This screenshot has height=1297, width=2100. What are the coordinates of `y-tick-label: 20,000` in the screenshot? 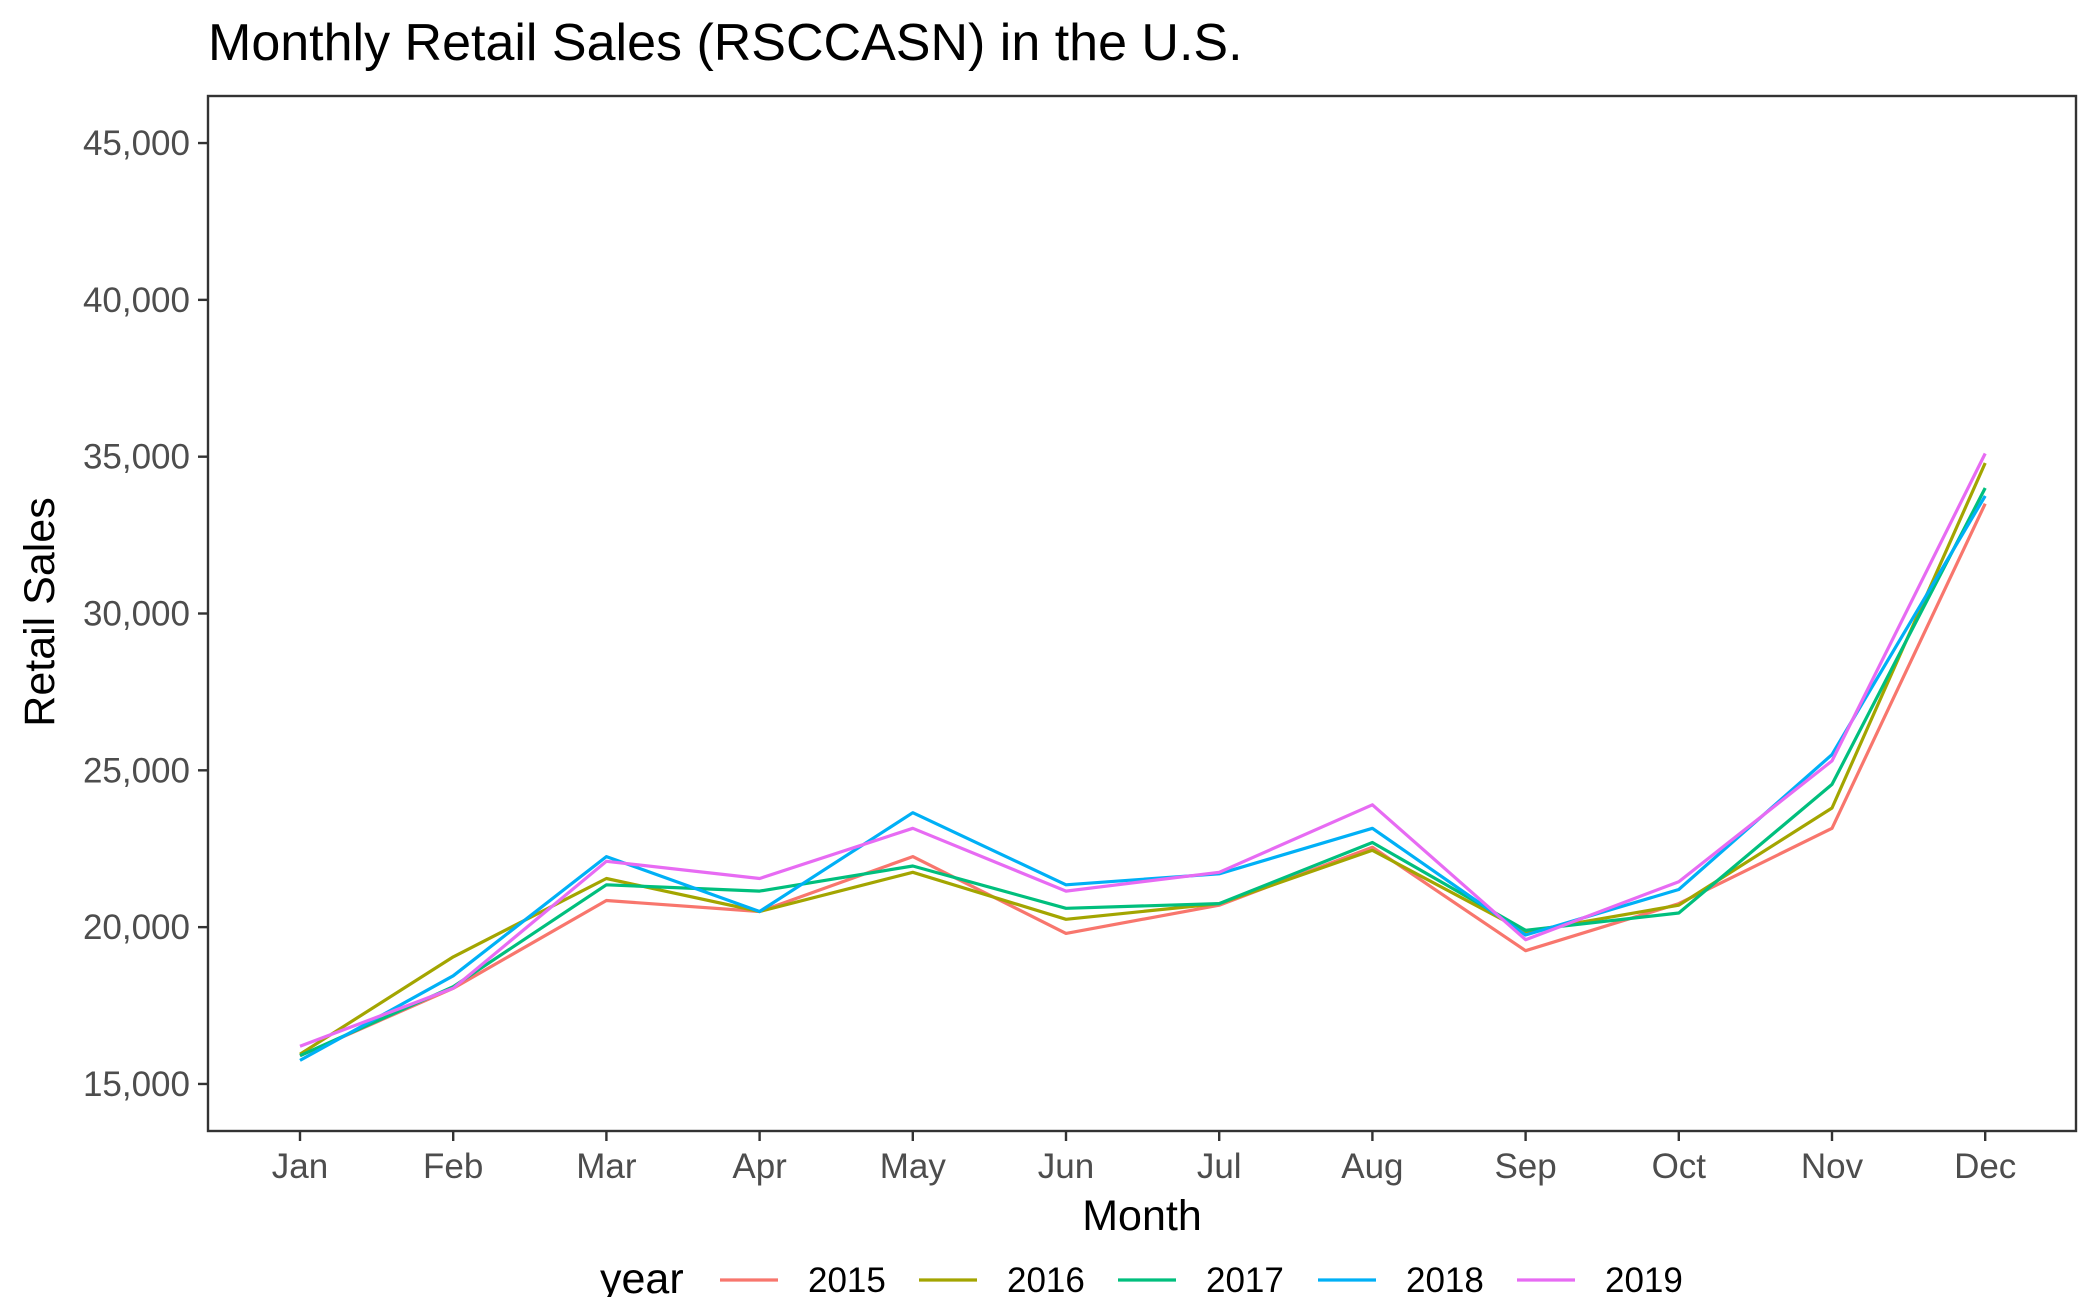 It's located at (136, 927).